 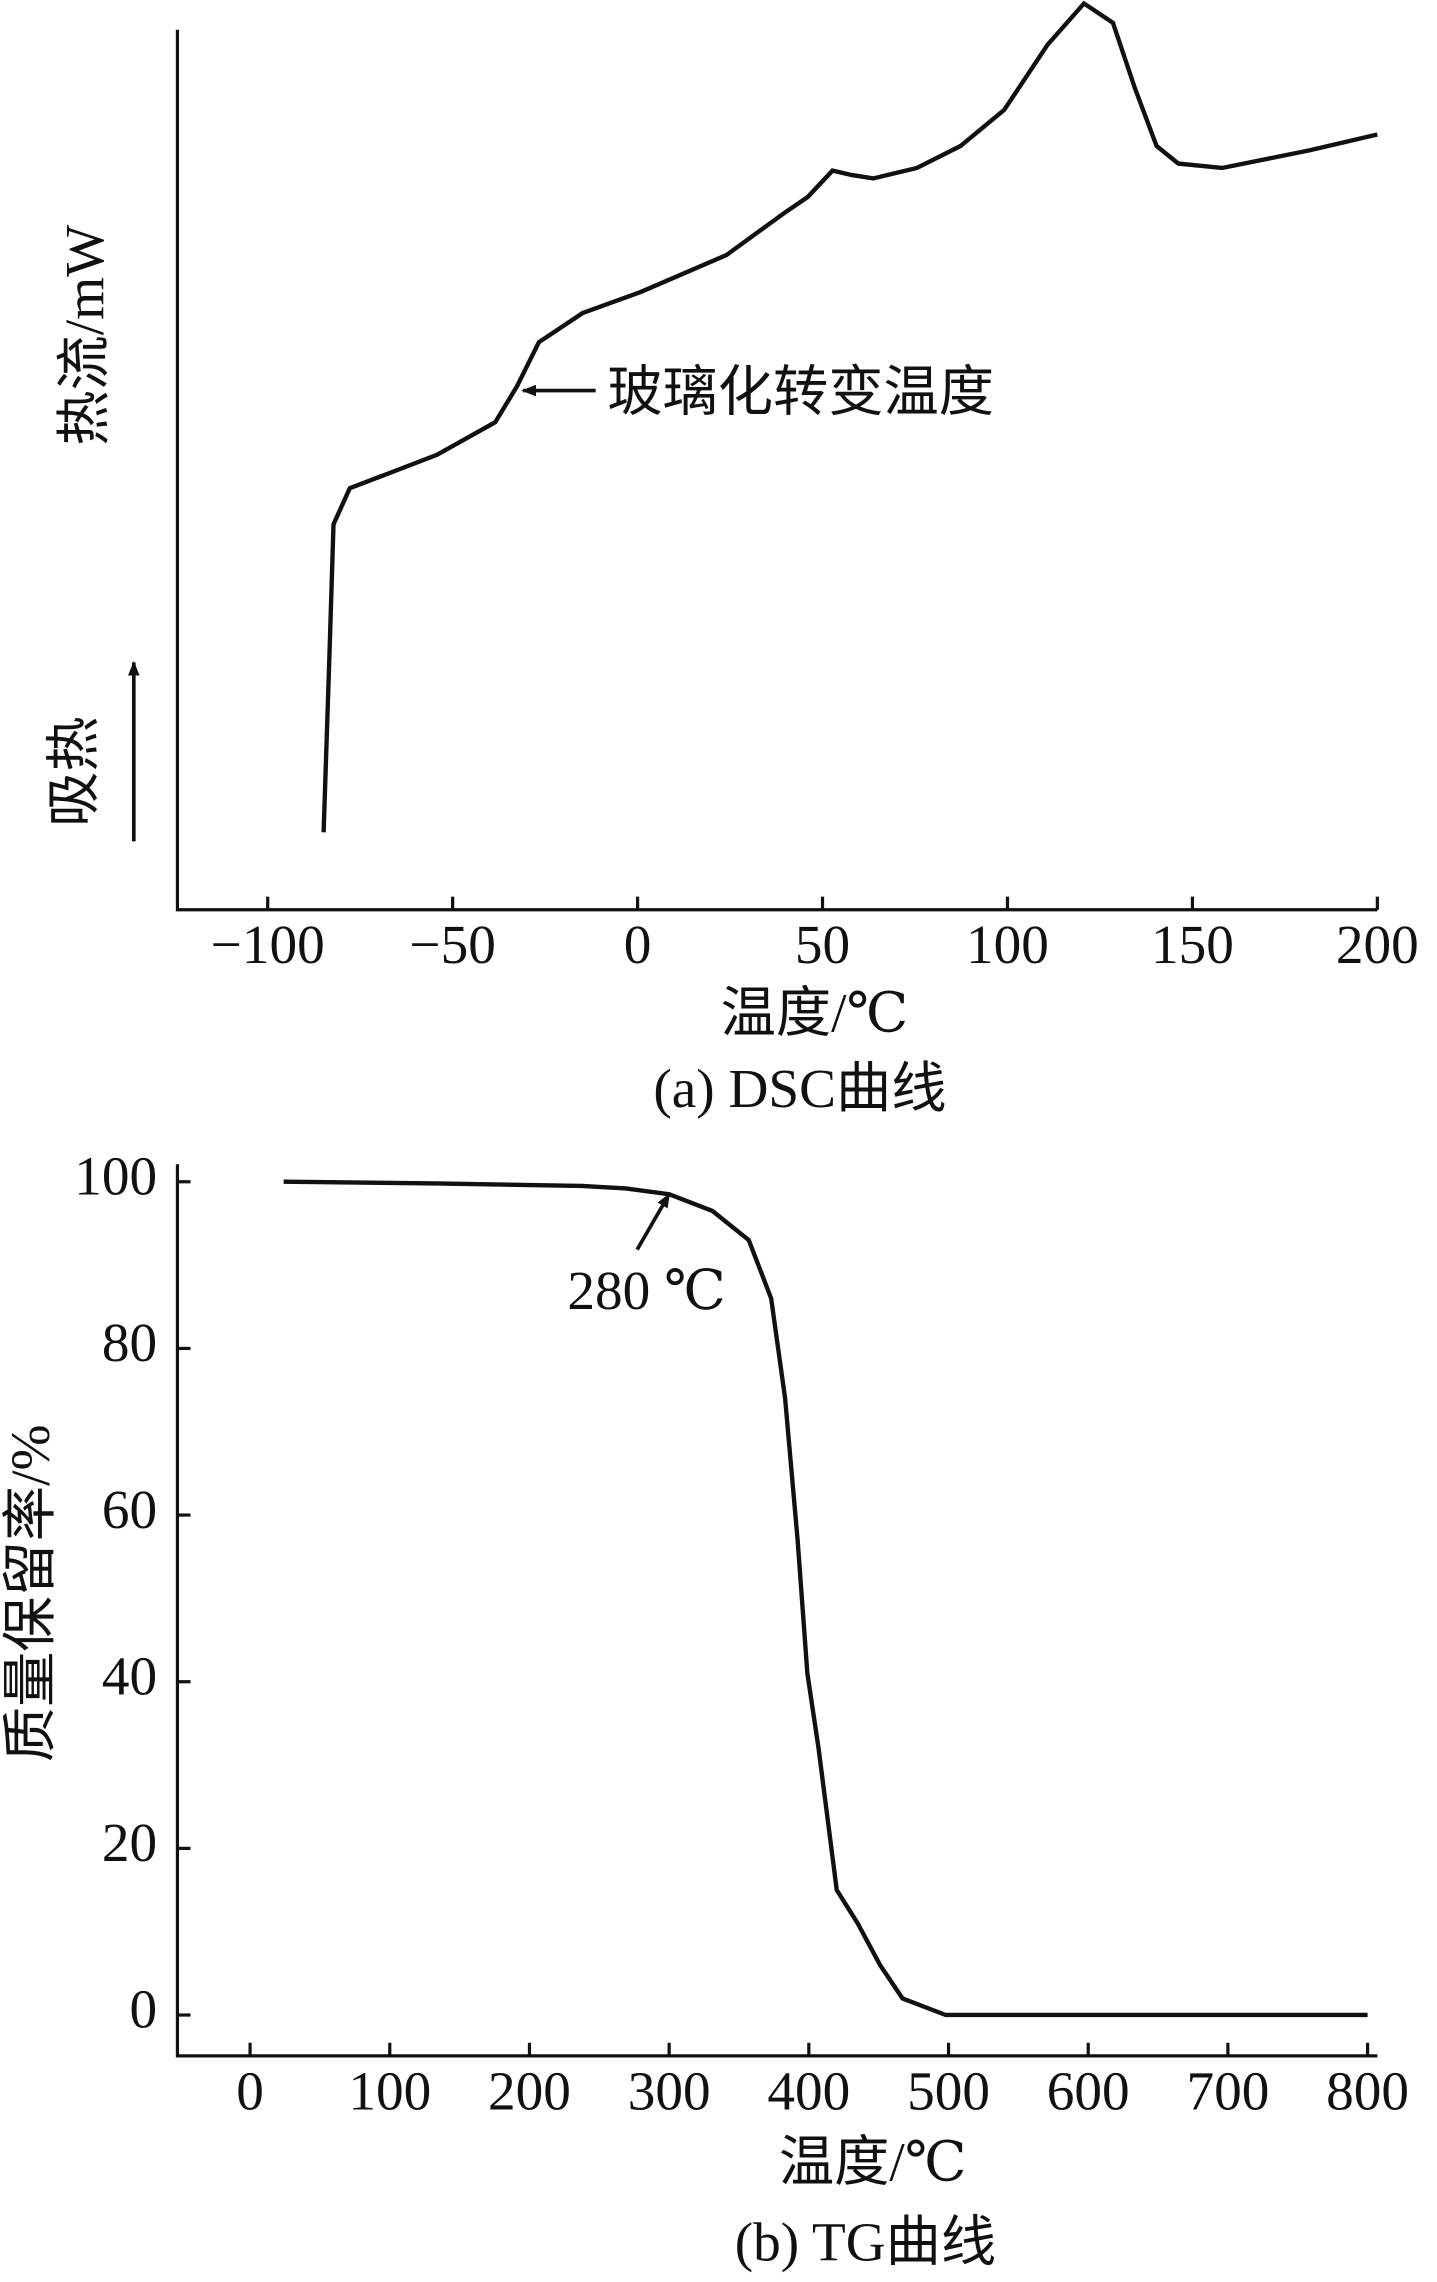 What do you see at coordinates (653, 1222) in the screenshot?
I see `annotation-arrow` at bounding box center [653, 1222].